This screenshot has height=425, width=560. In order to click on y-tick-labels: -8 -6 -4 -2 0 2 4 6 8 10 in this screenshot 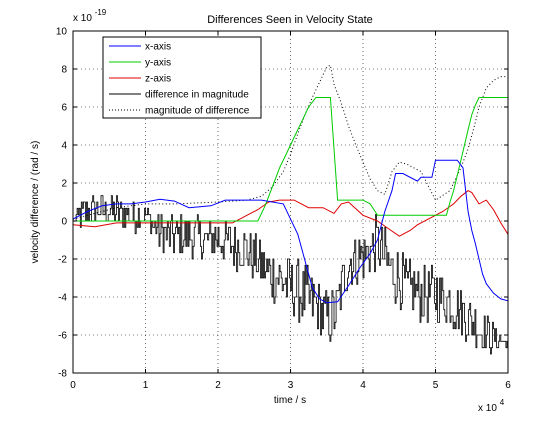, I will do `click(62, 203)`.